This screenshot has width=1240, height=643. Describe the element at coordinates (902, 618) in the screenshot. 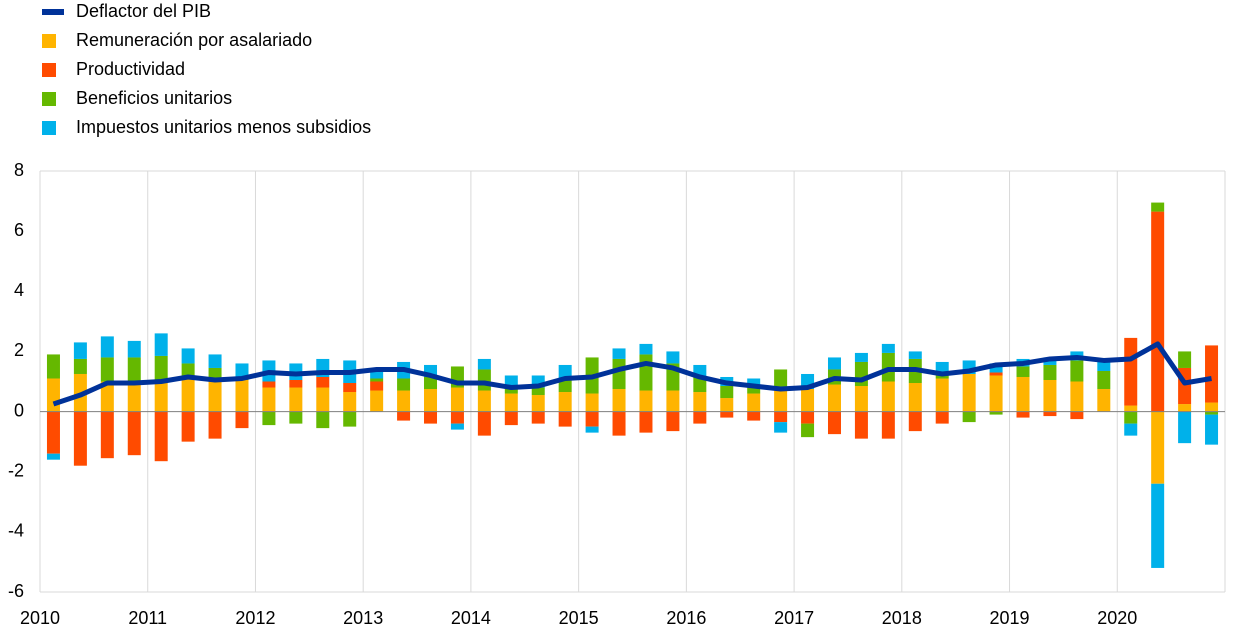

I see `x-tick-label: 2018` at that location.